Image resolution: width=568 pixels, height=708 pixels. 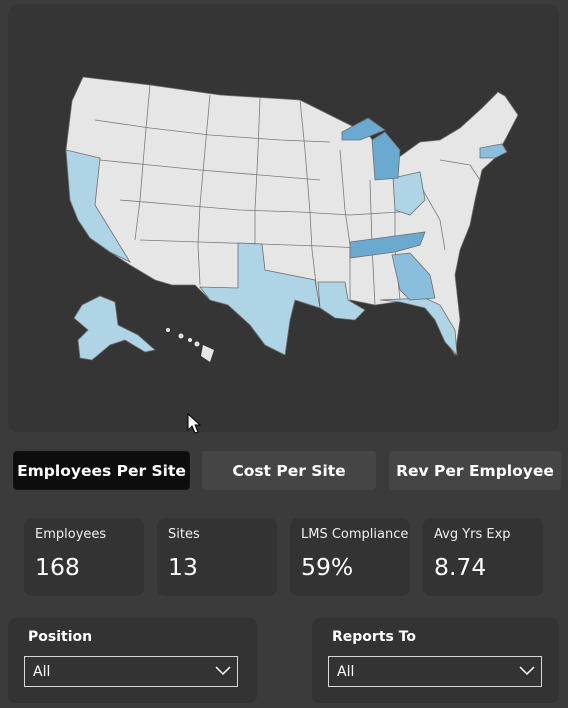 I want to click on kpi-label: Sites, so click(x=184, y=534).